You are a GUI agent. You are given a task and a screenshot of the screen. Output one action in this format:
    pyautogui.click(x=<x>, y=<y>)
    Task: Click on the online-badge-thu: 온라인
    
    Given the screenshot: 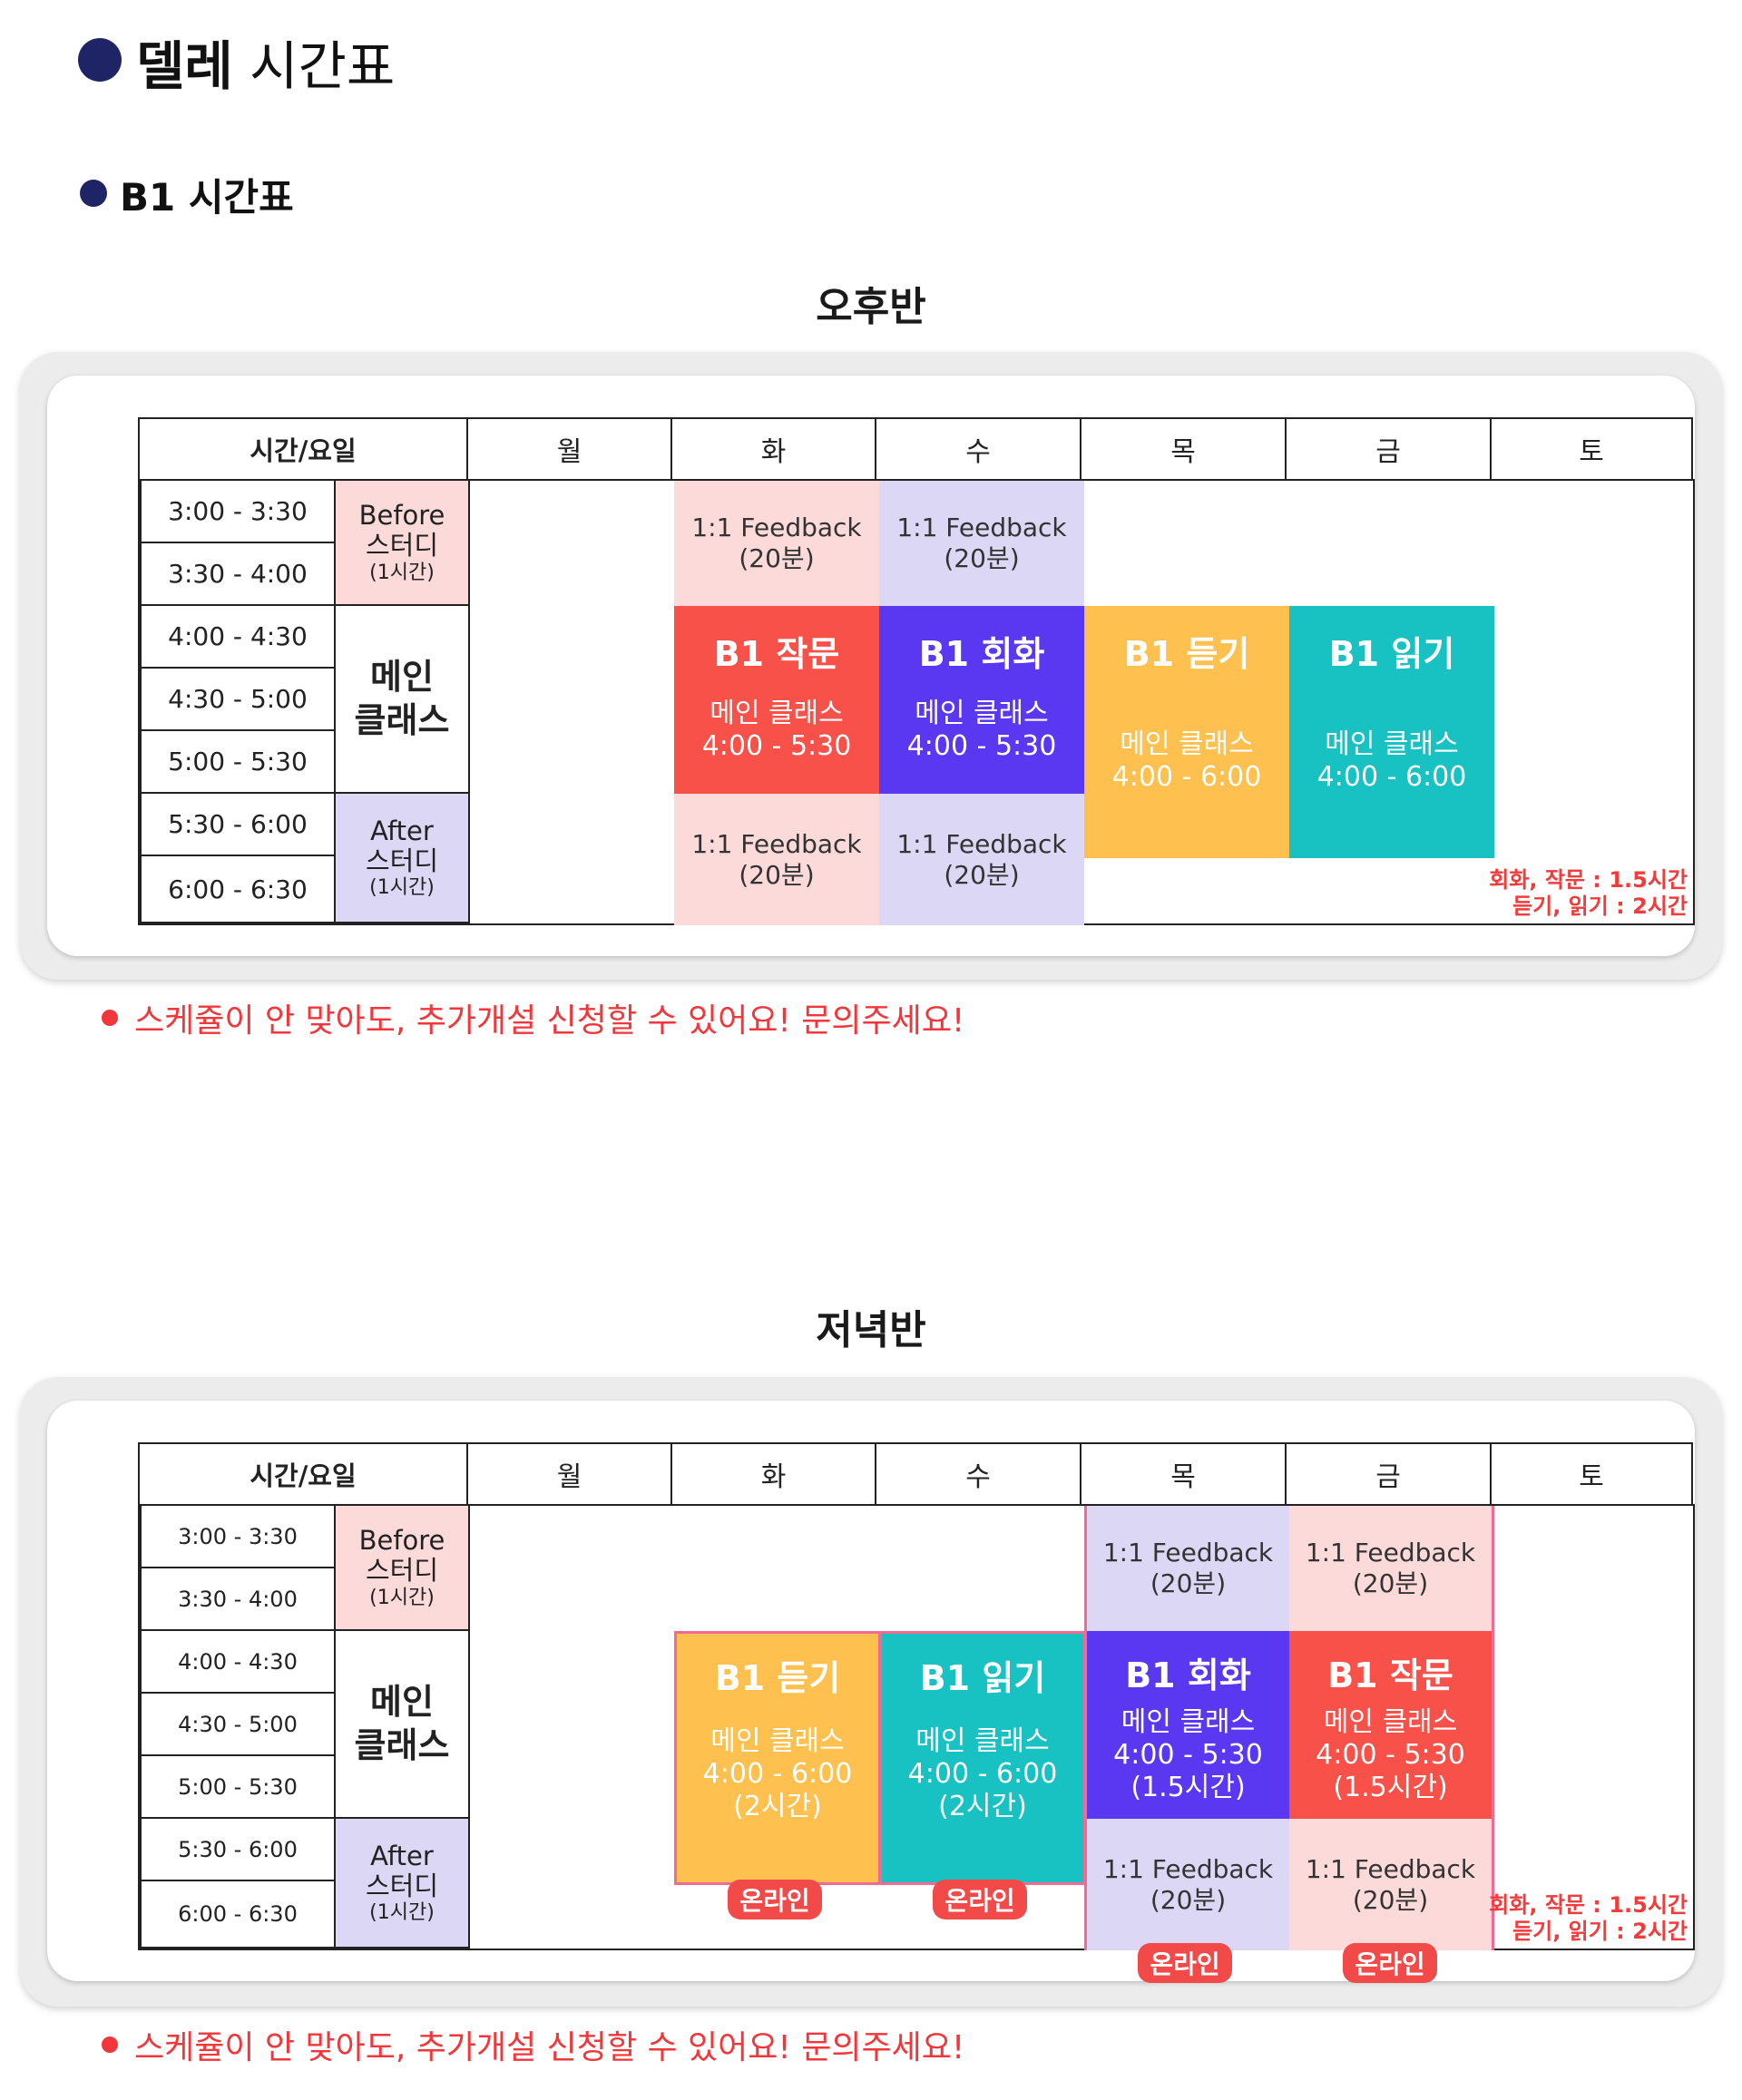 What is the action you would take?
    pyautogui.click(x=1185, y=1963)
    